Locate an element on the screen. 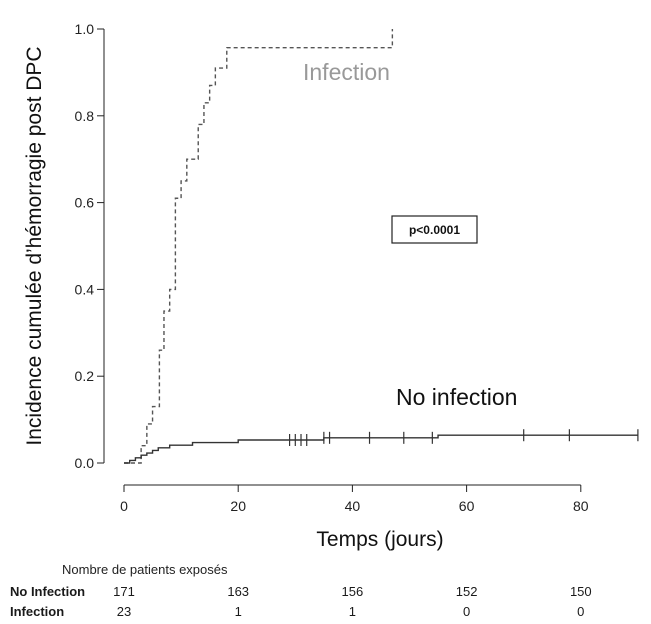  risk-cell: 163 is located at coordinates (238, 591).